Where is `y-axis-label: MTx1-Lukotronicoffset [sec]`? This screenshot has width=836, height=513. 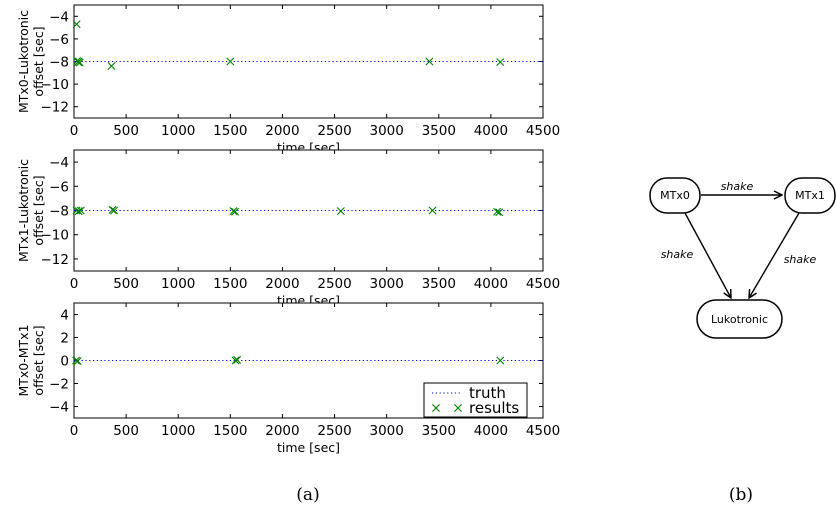 y-axis-label: MTx1-Lukotronicoffset [sec] is located at coordinates (31, 210).